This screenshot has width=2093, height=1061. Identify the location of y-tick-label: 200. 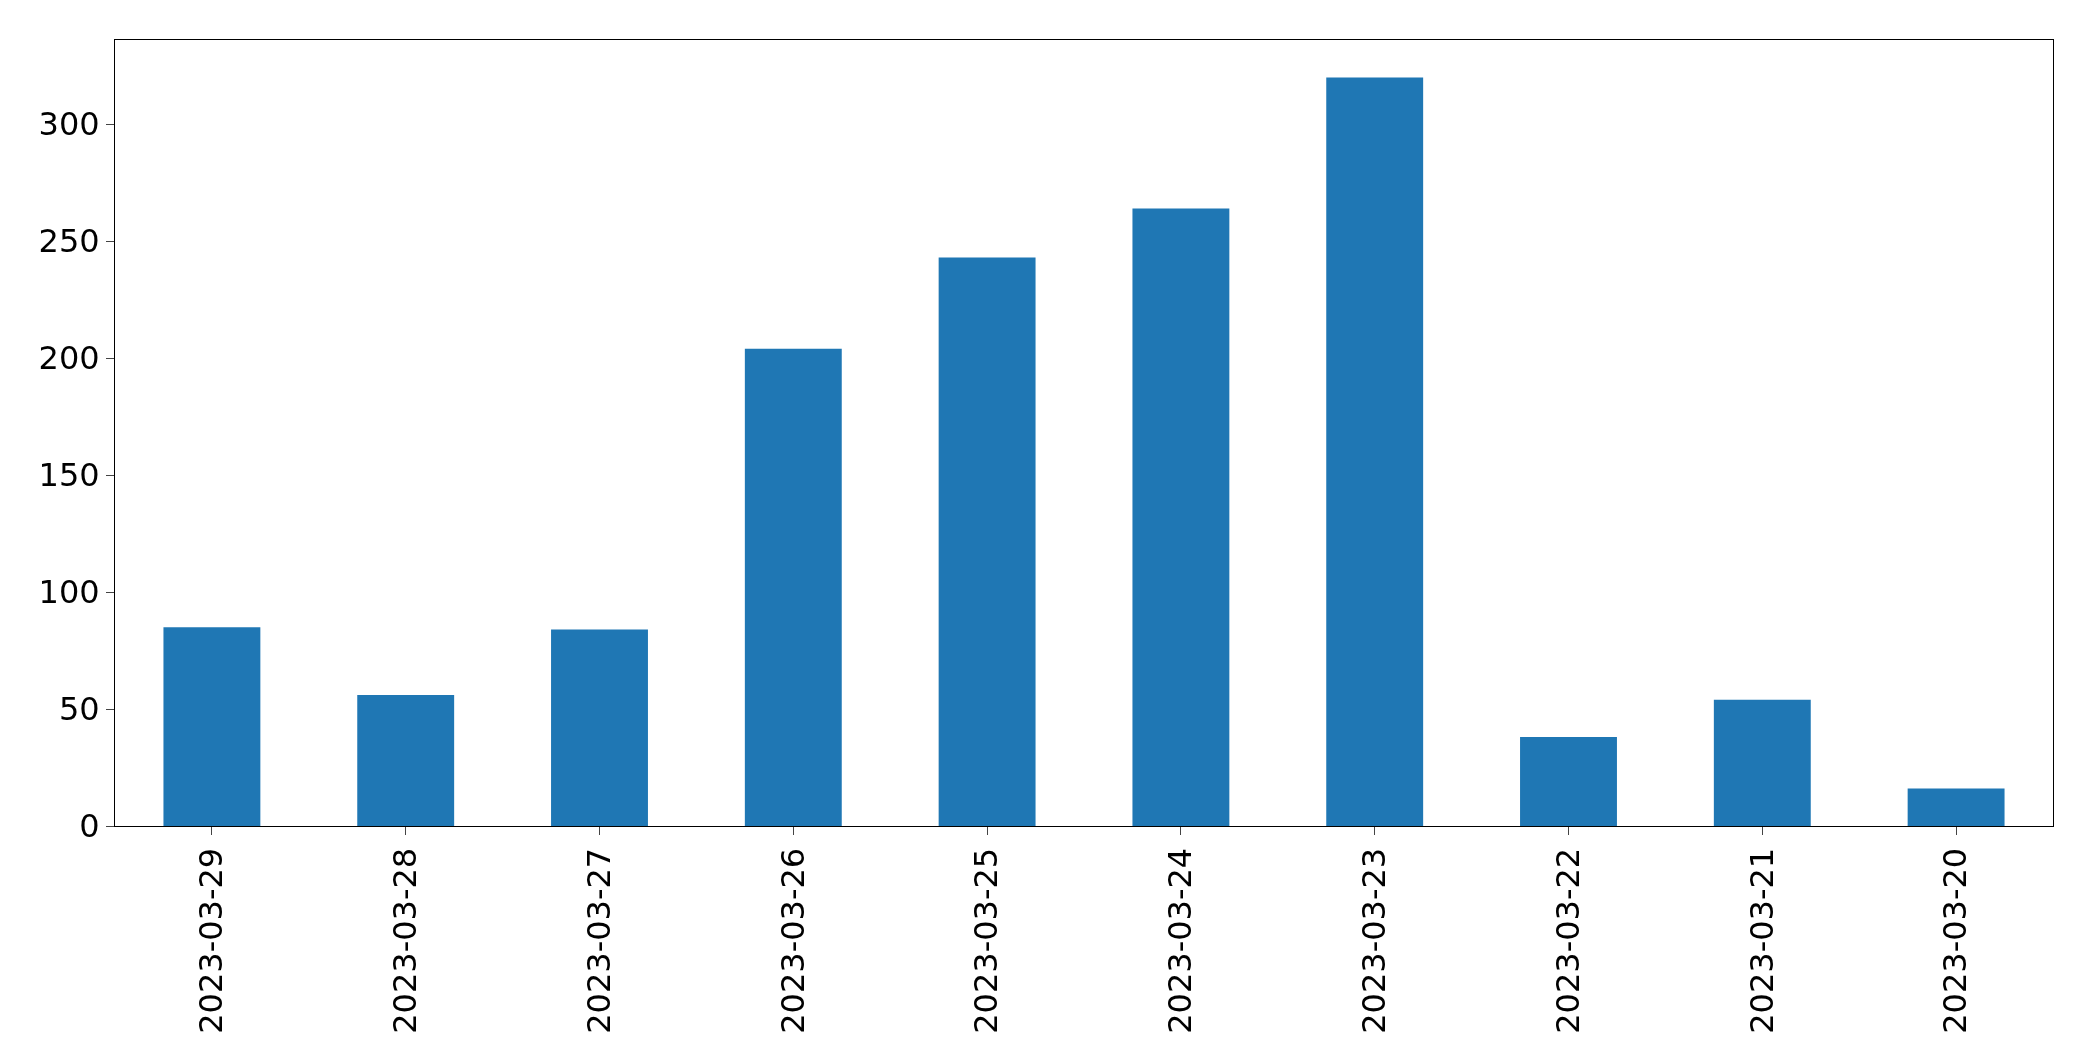
(69, 358).